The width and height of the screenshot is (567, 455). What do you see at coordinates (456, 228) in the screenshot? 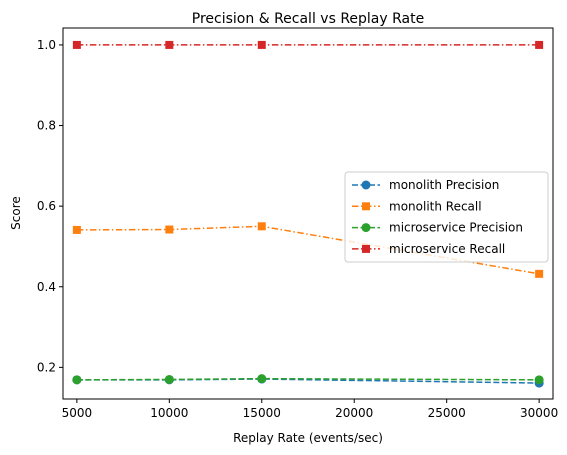
I see `legend-label: microservice Precision` at bounding box center [456, 228].